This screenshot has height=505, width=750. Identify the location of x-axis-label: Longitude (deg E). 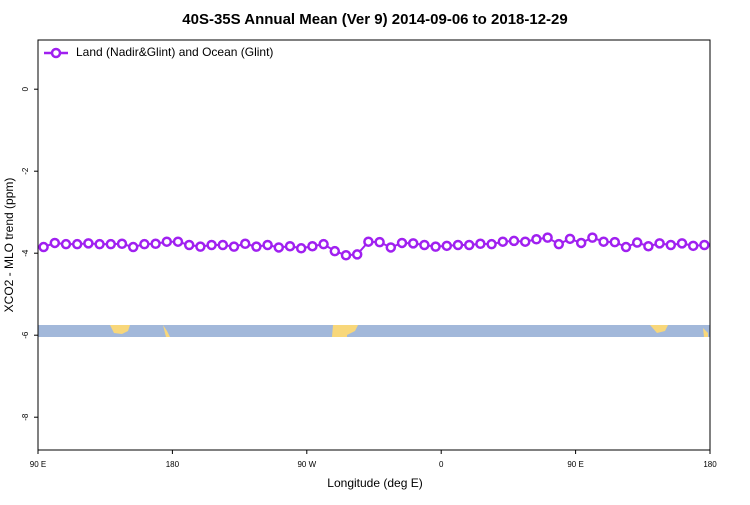
(374, 483).